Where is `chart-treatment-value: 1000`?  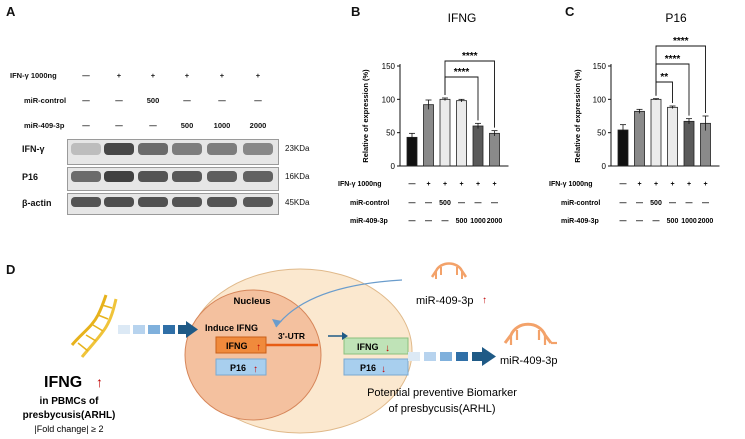
chart-treatment-value: 1000 is located at coordinates (689, 221).